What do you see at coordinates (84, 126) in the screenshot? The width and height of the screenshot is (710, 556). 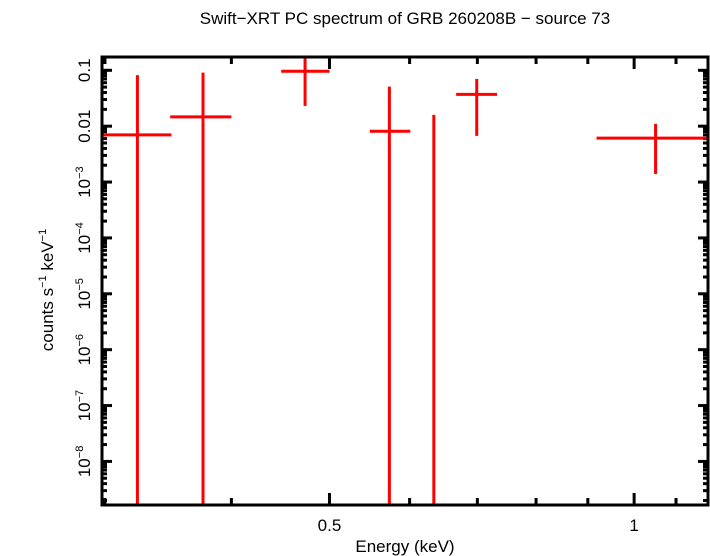 I see `y-tick-label: 0.01` at bounding box center [84, 126].